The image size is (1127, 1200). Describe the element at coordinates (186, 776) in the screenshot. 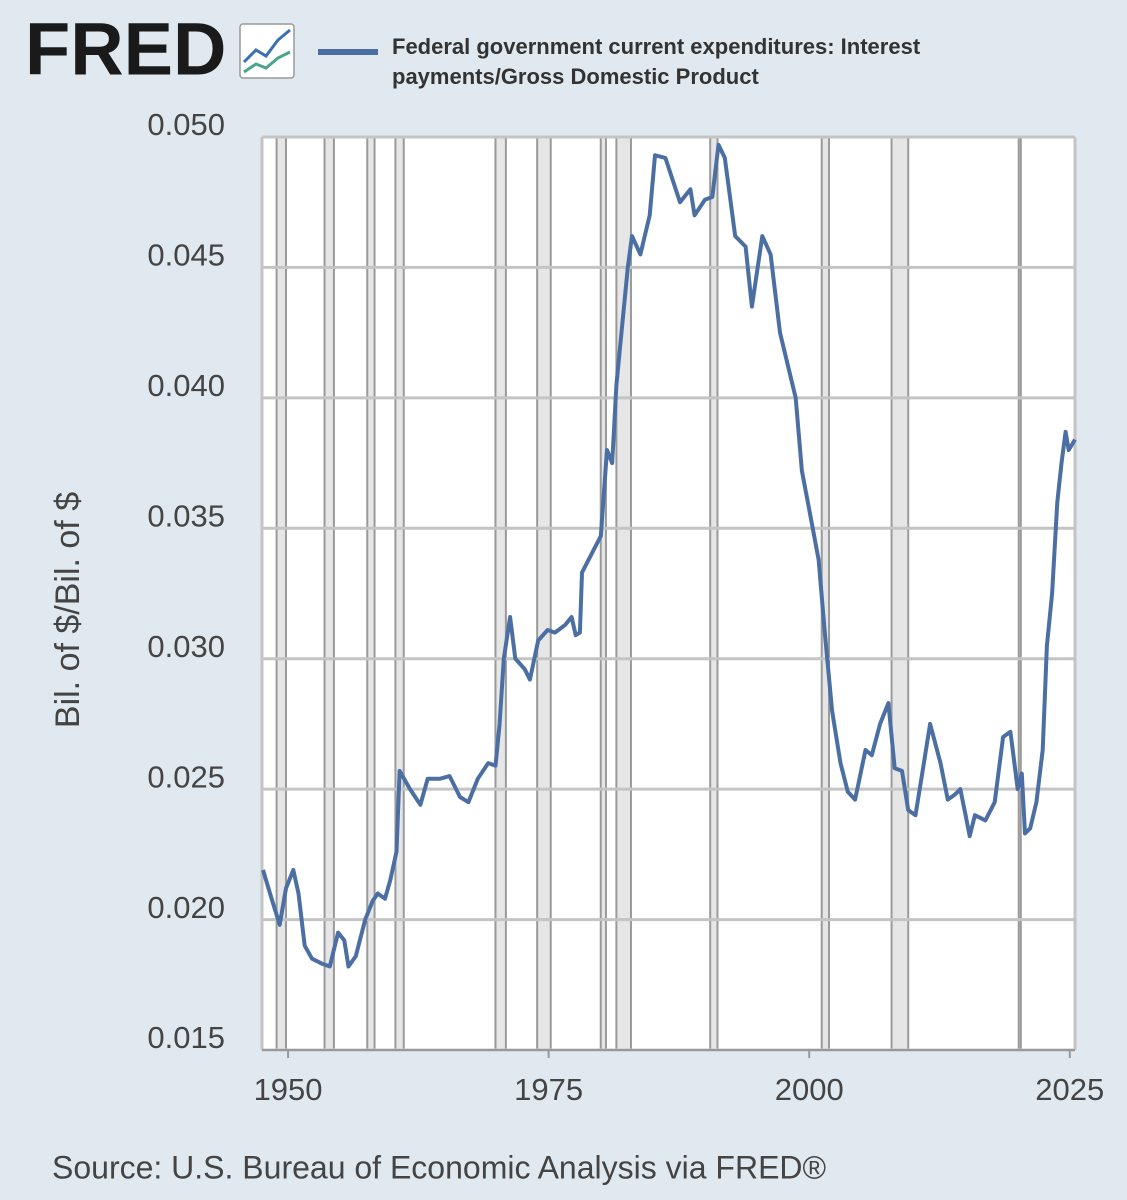

I see `y-tick-label: 0.025` at that location.